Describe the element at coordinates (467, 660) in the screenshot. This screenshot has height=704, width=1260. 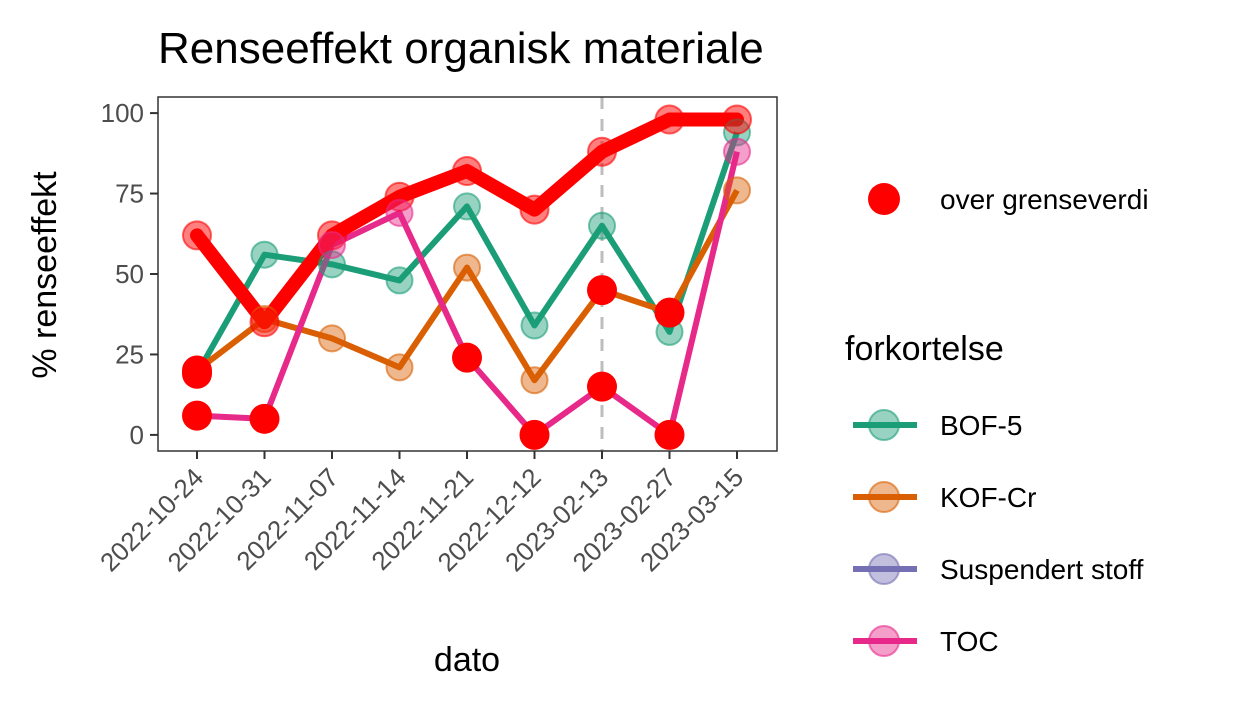
I see `x-axis-title: dato` at that location.